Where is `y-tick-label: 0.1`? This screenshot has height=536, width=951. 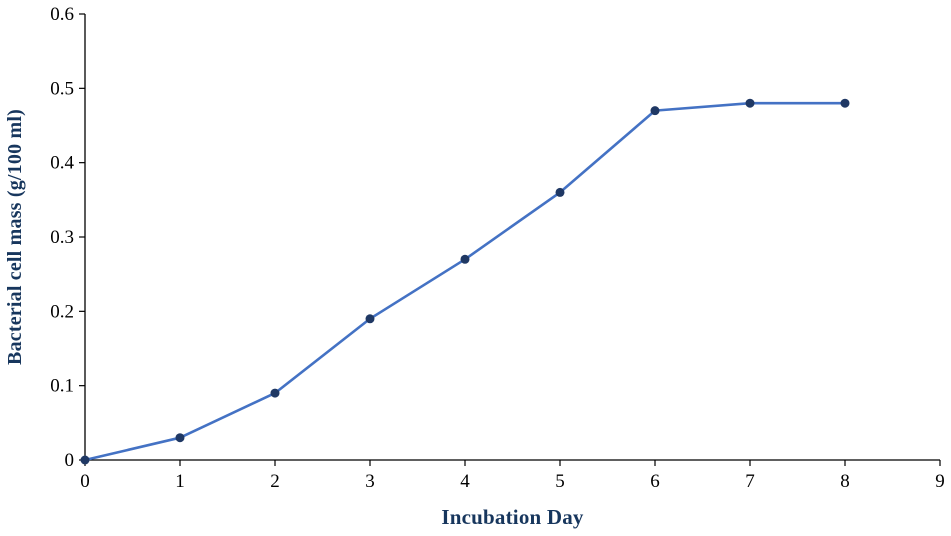
y-tick-label: 0.1 is located at coordinates (62, 386).